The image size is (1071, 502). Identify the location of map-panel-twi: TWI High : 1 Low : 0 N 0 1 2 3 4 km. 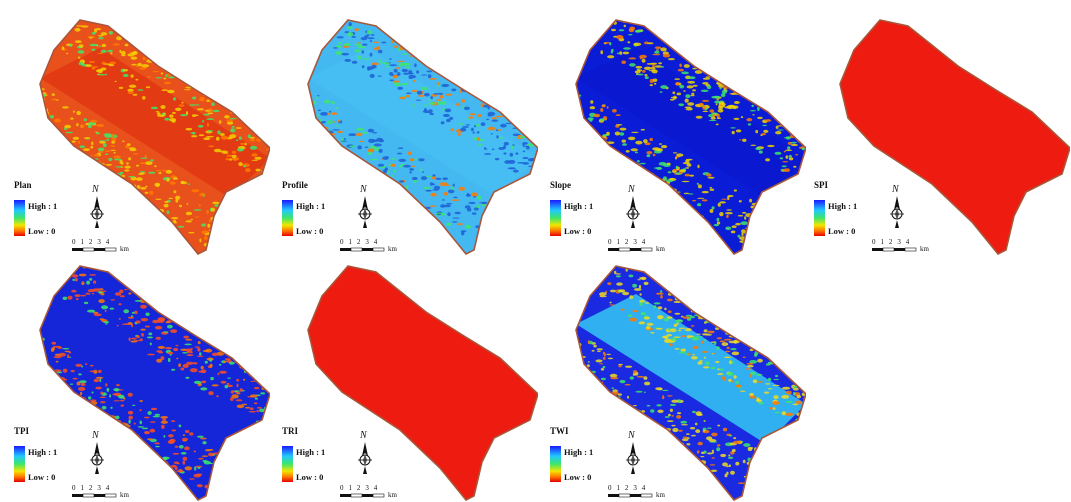
(671, 378).